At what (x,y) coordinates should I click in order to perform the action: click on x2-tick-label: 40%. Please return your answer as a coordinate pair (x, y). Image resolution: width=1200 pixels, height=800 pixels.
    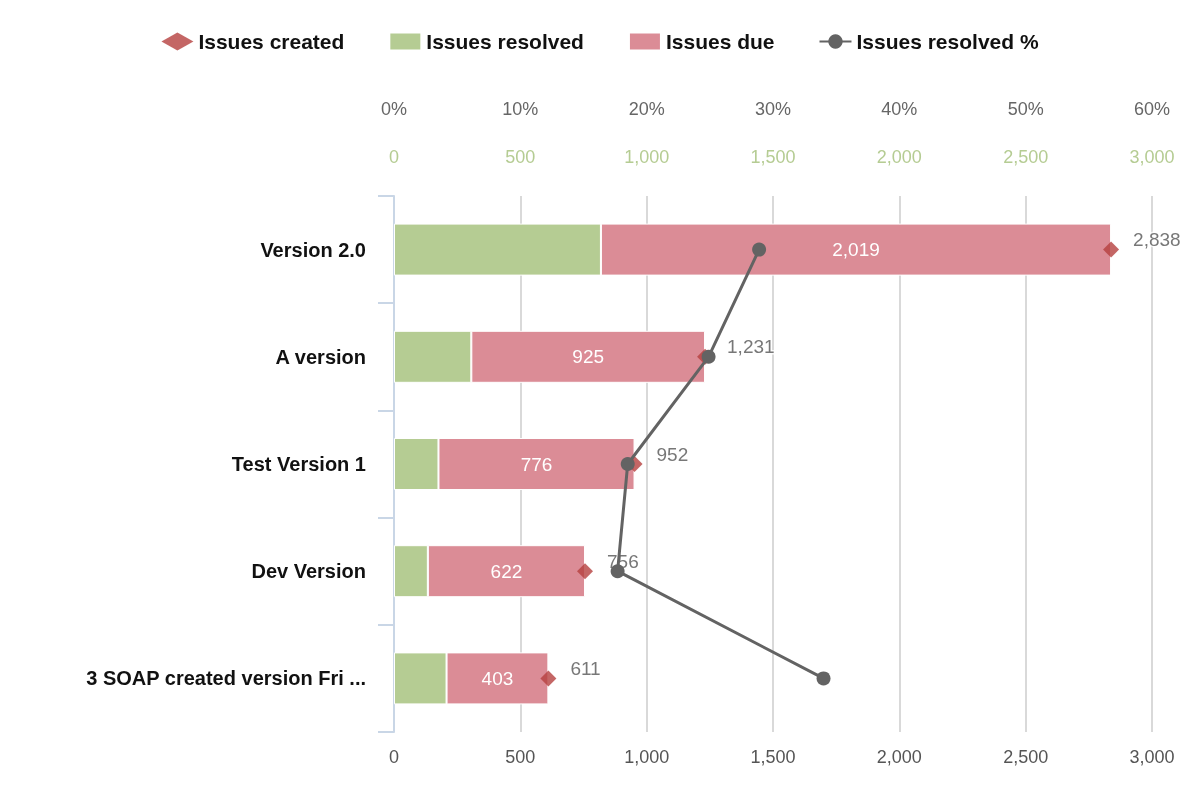
    Looking at the image, I should click on (899, 109).